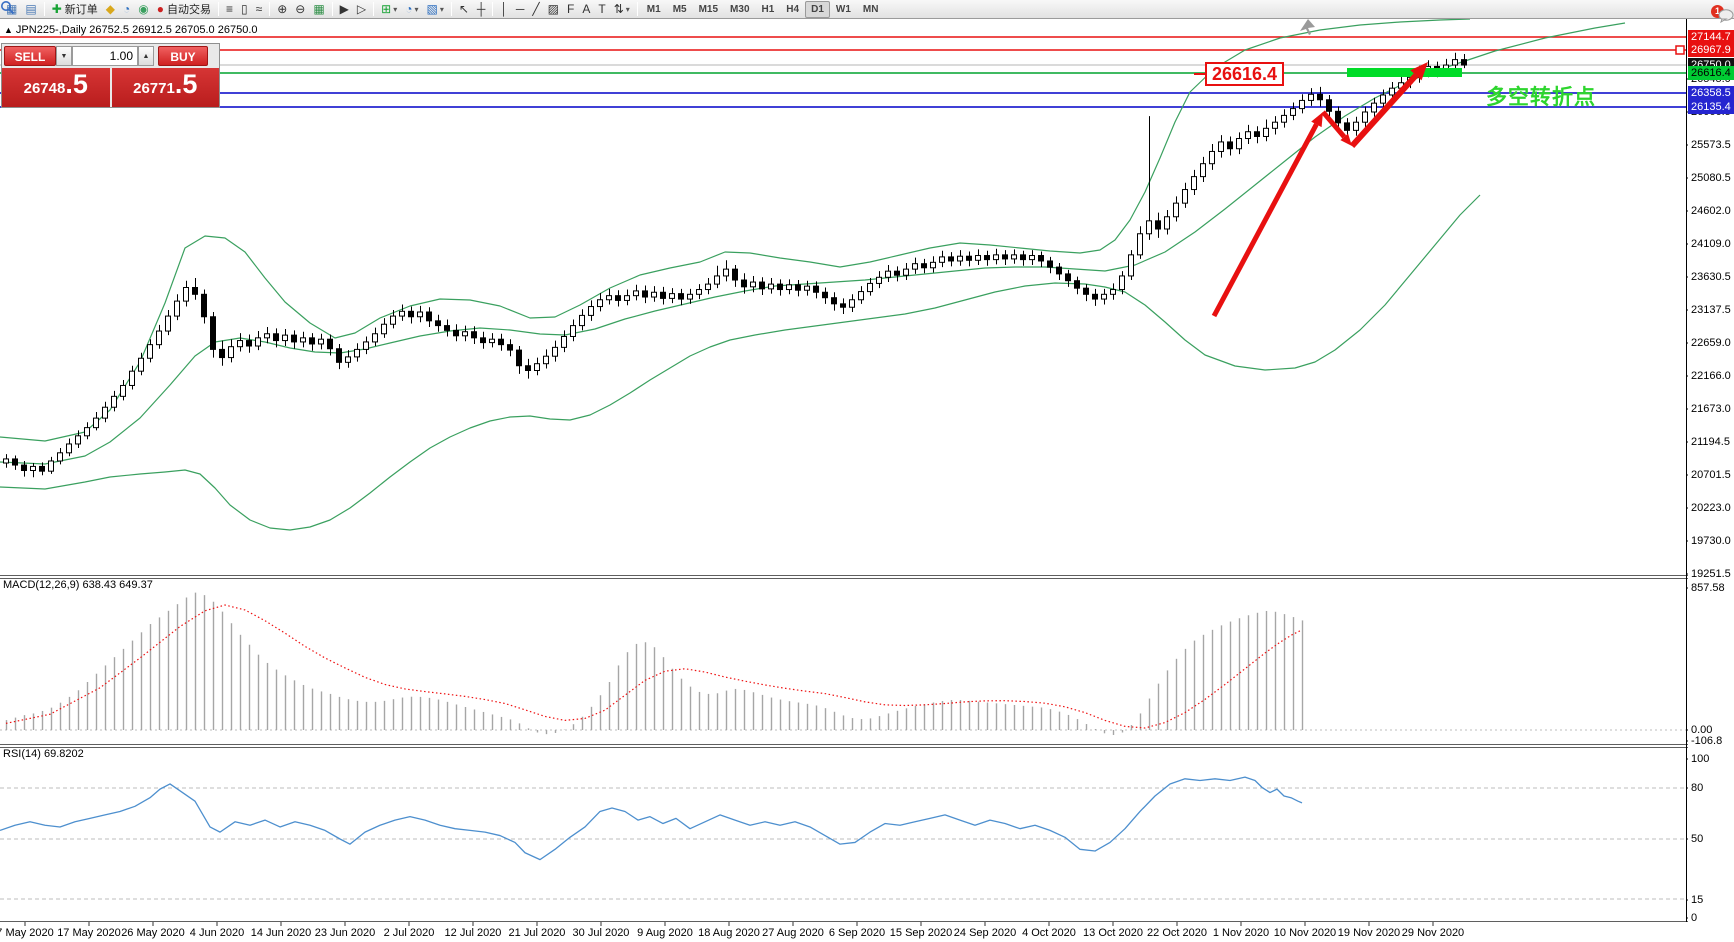  I want to click on step-forward-icon: ▶, so click(344, 9).